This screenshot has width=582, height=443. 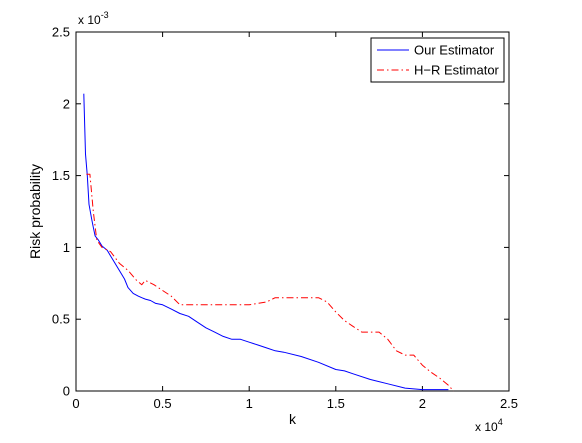 I want to click on legend-label-hr-estimator: H−R Estimator, so click(x=457, y=70).